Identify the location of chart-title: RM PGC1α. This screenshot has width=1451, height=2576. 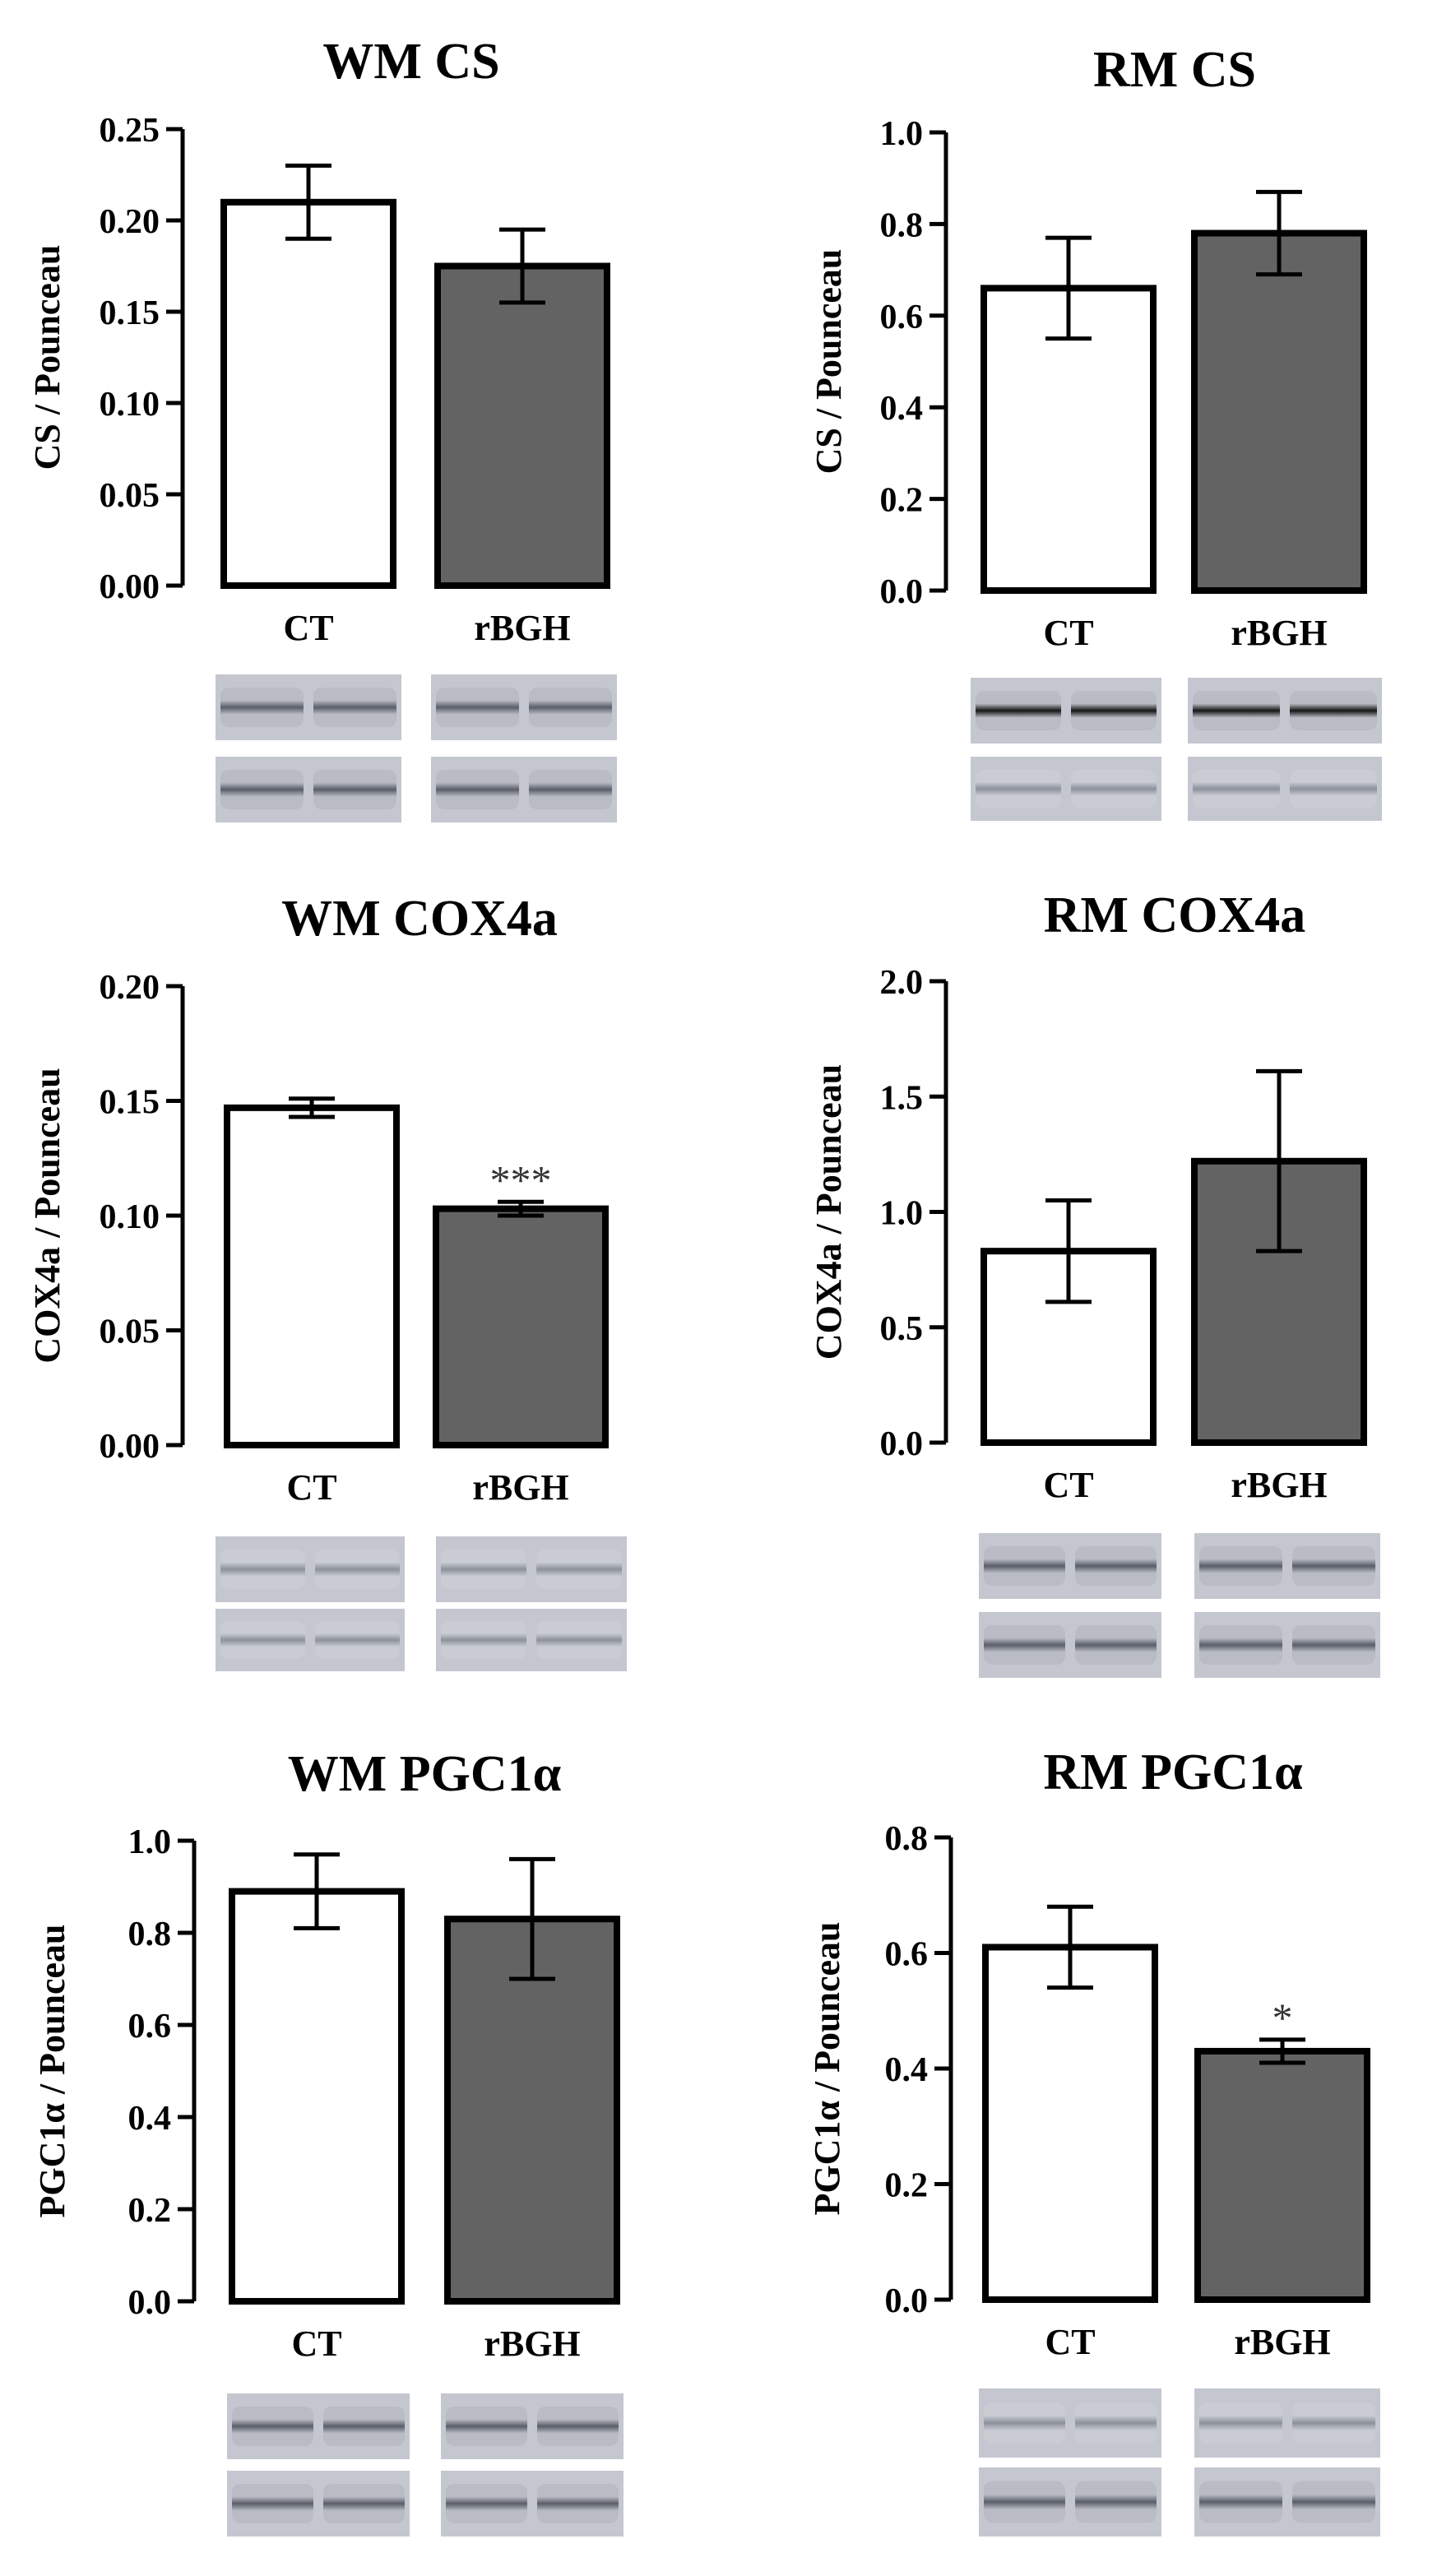
(1172, 1772).